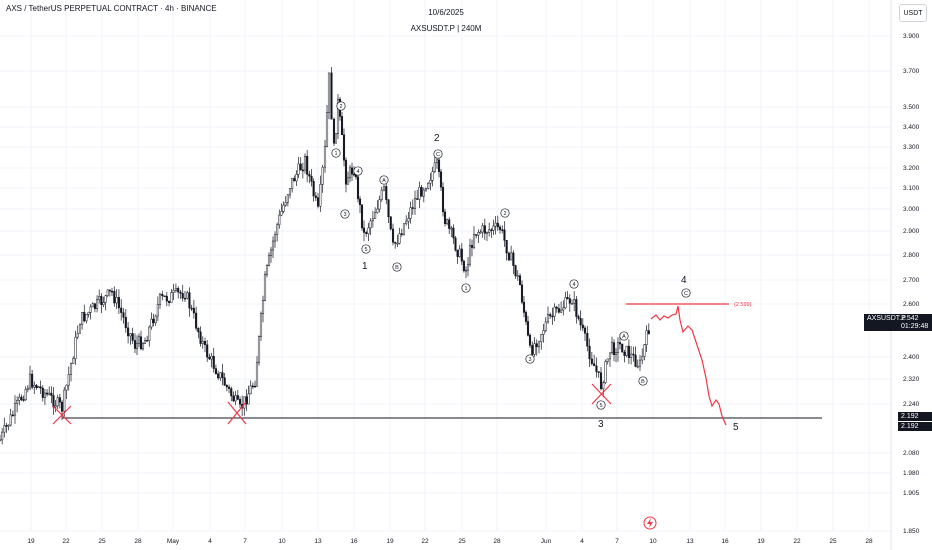  I want to click on wave-label-1: 1, so click(365, 266).